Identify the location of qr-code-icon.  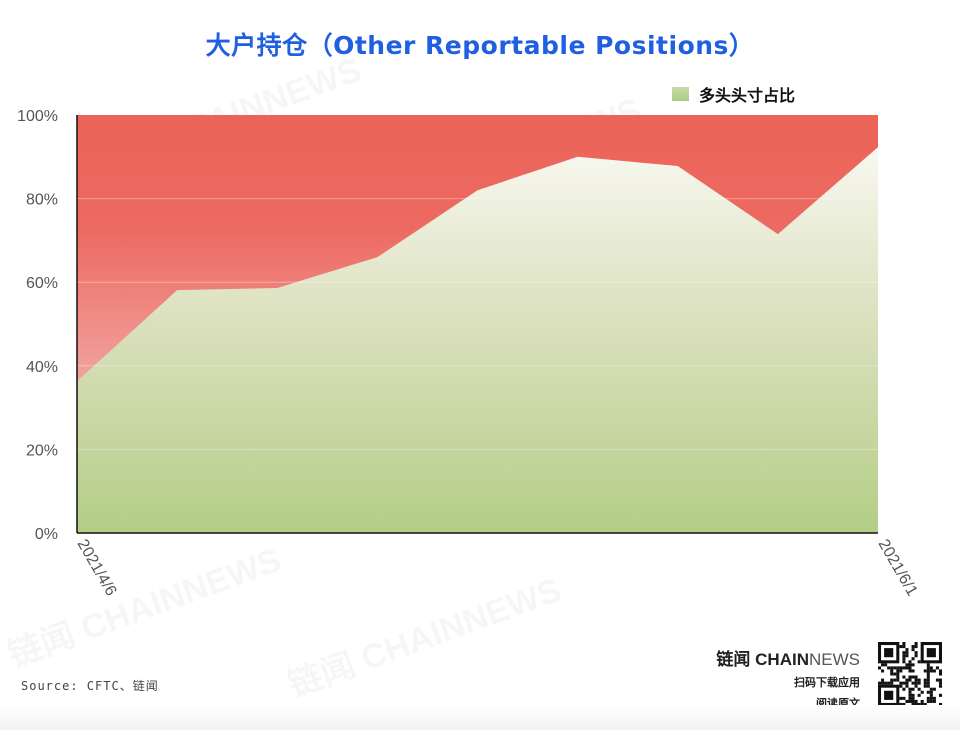
(910, 674).